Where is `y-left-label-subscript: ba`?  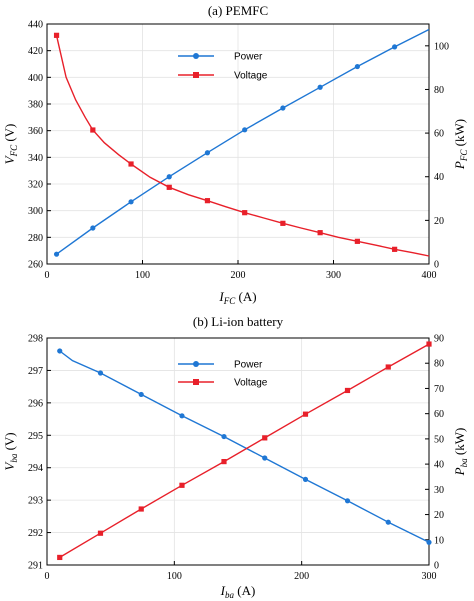
y-left-label-subscript: ba is located at coordinates (14, 458).